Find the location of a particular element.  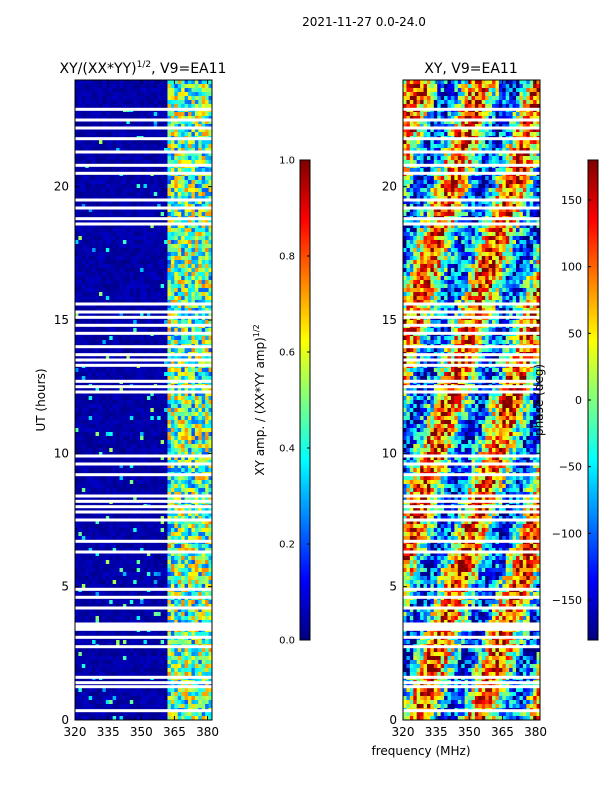

amplitude-colorbar-label-main: XY amp. / (XX*YY amp) is located at coordinates (260, 406).